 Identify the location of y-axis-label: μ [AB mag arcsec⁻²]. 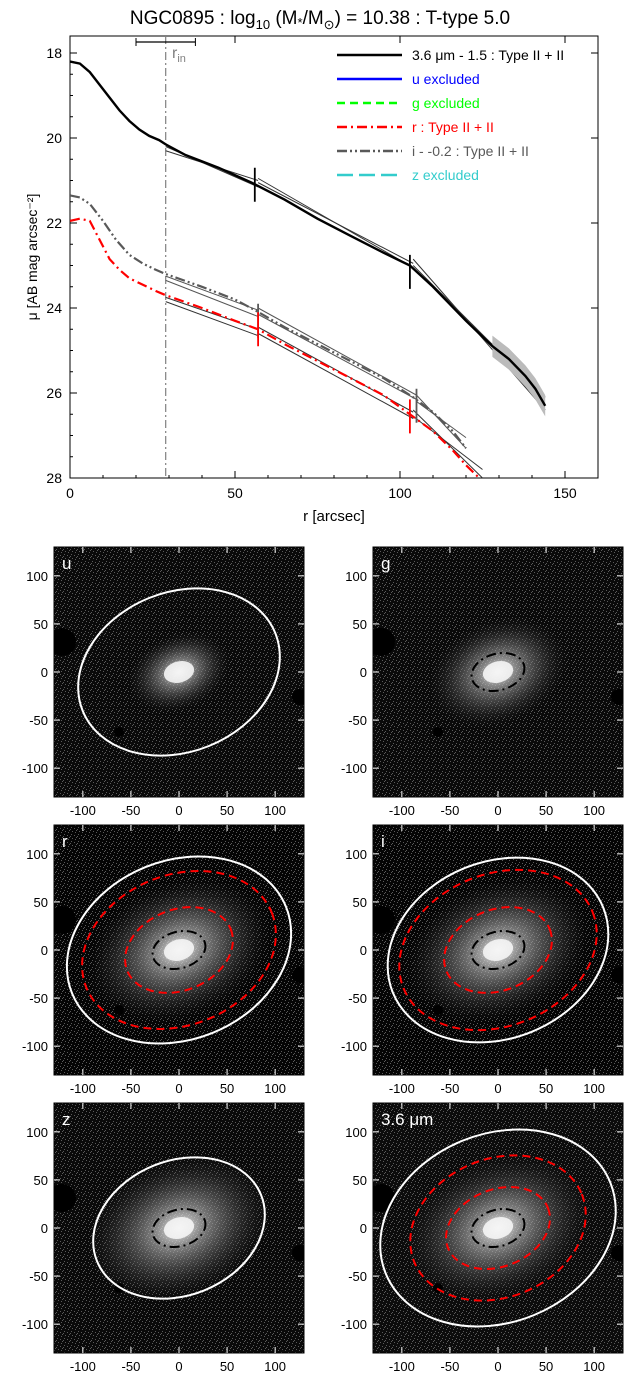
(32, 257).